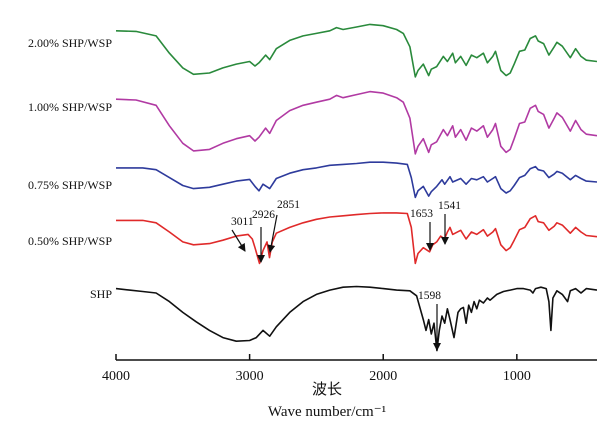 The width and height of the screenshot is (597, 426). Describe the element at coordinates (327, 412) in the screenshot. I see `x-axis-title: Wave number/cm⁻¹` at that location.